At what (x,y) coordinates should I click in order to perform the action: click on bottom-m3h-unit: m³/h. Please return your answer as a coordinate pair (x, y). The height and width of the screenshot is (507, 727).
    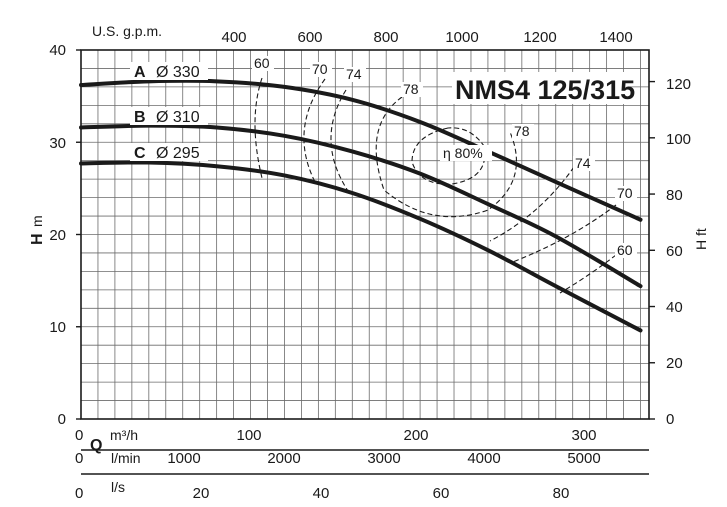
    Looking at the image, I should click on (124, 435).